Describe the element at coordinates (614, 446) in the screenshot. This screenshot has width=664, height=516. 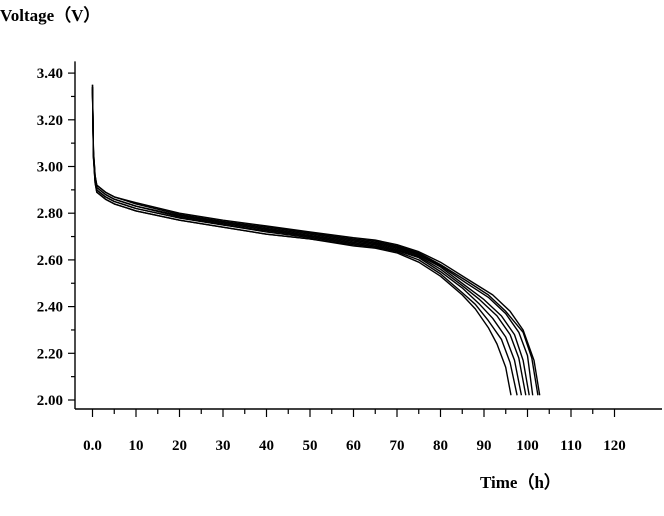
I see `x-tick-label: 120` at that location.